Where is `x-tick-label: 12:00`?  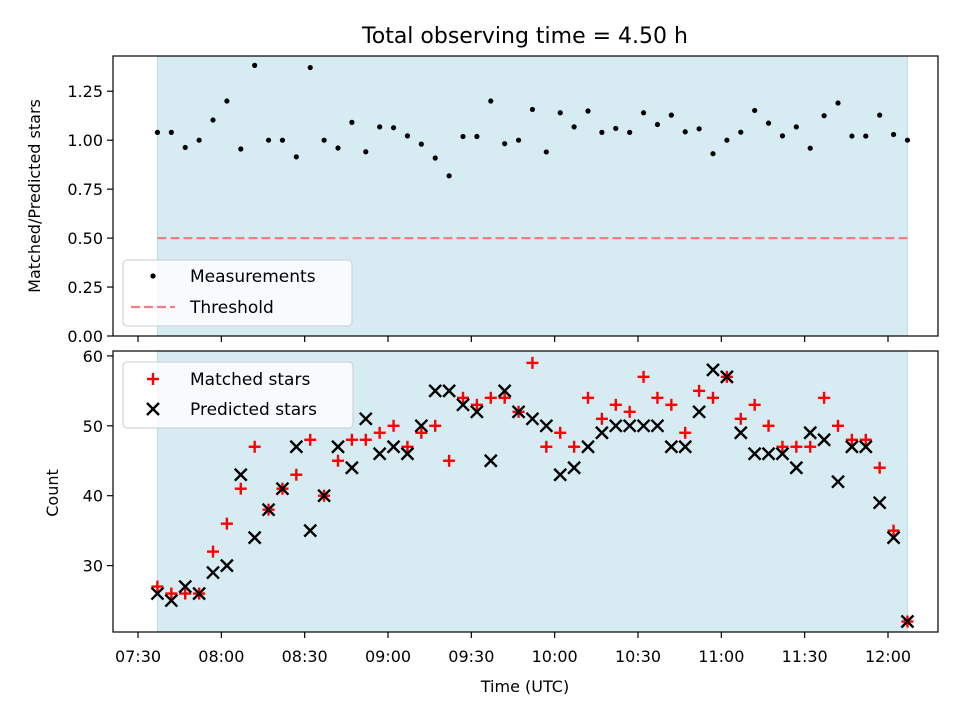 x-tick-label: 12:00 is located at coordinates (888, 656).